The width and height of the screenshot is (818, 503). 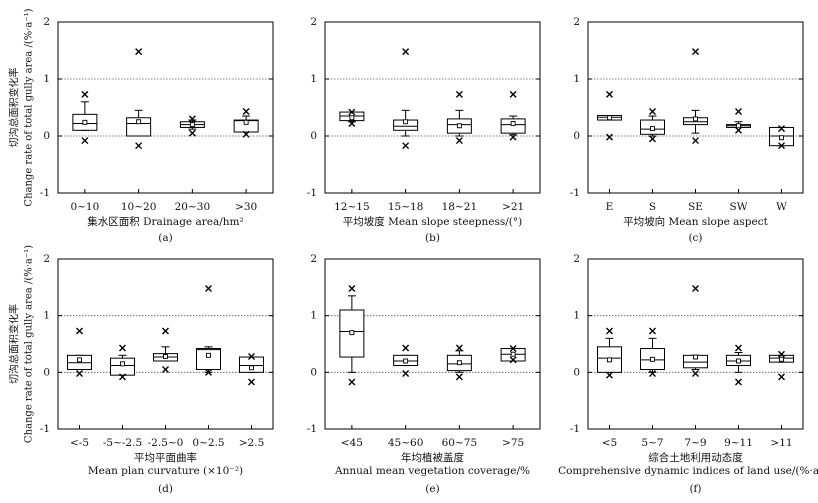 What do you see at coordinates (352, 443) in the screenshot?
I see `x-tick-label: <45` at bounding box center [352, 443].